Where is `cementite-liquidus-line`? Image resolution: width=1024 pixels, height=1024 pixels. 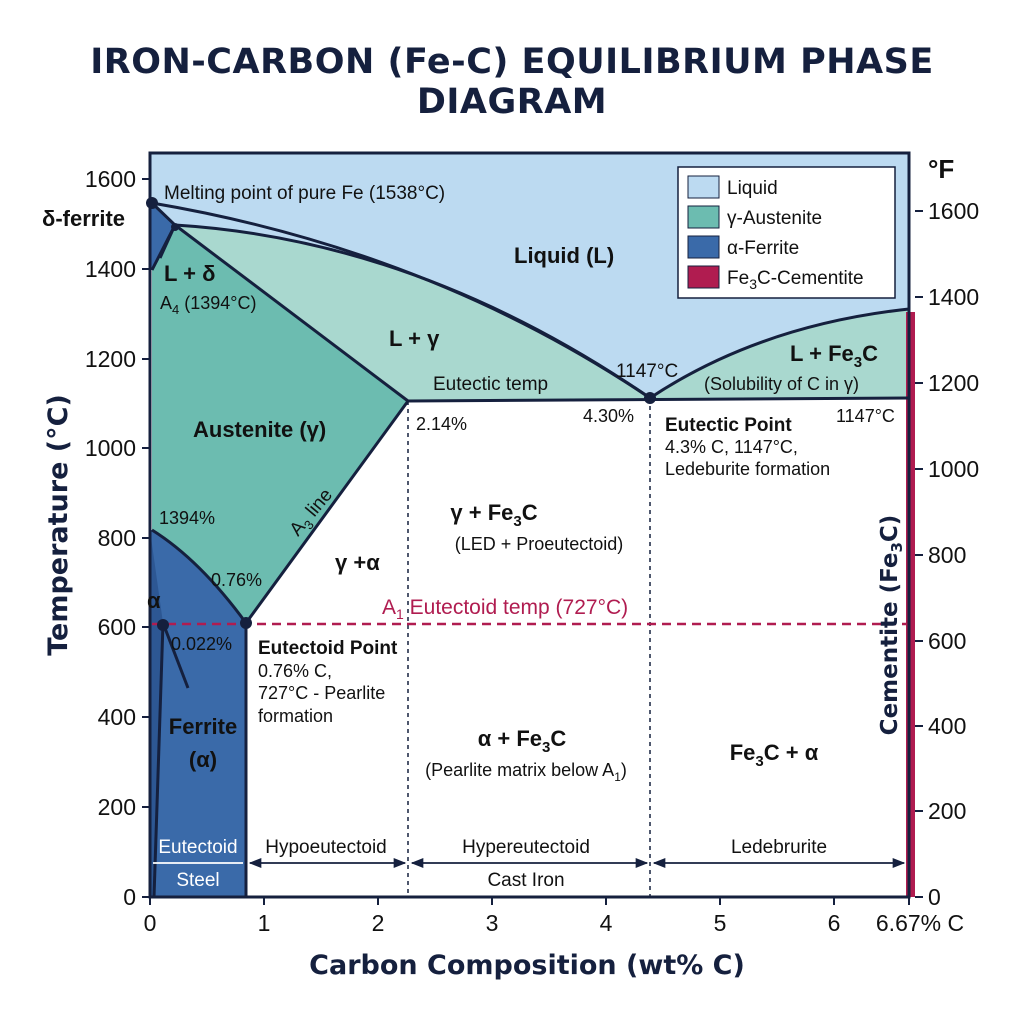
cementite-liquidus-line is located at coordinates (779, 353).